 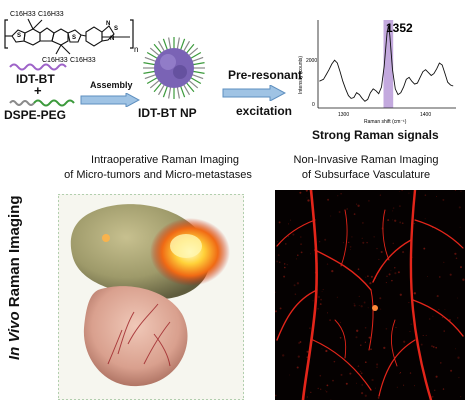 What do you see at coordinates (71, 37) in the screenshot?
I see `polymer-structure: S S N S N C16H33 C16H33 C16H33 C16H33 n` at bounding box center [71, 37].